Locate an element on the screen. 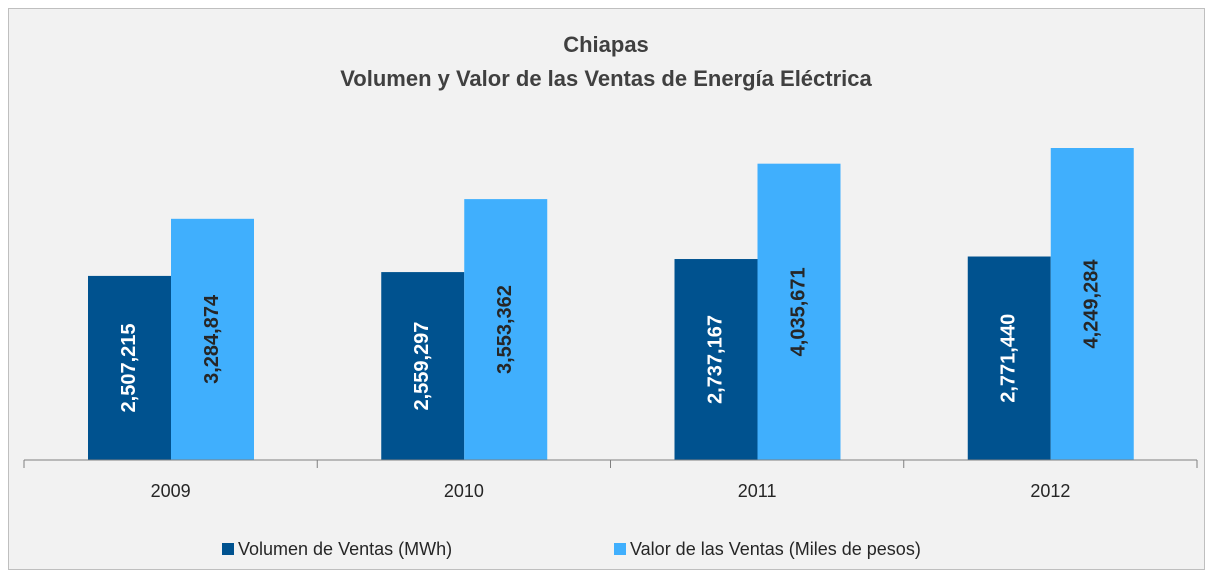 Image resolution: width=1213 pixels, height=578 pixels. x-tick-label: 2009 is located at coordinates (171, 491).